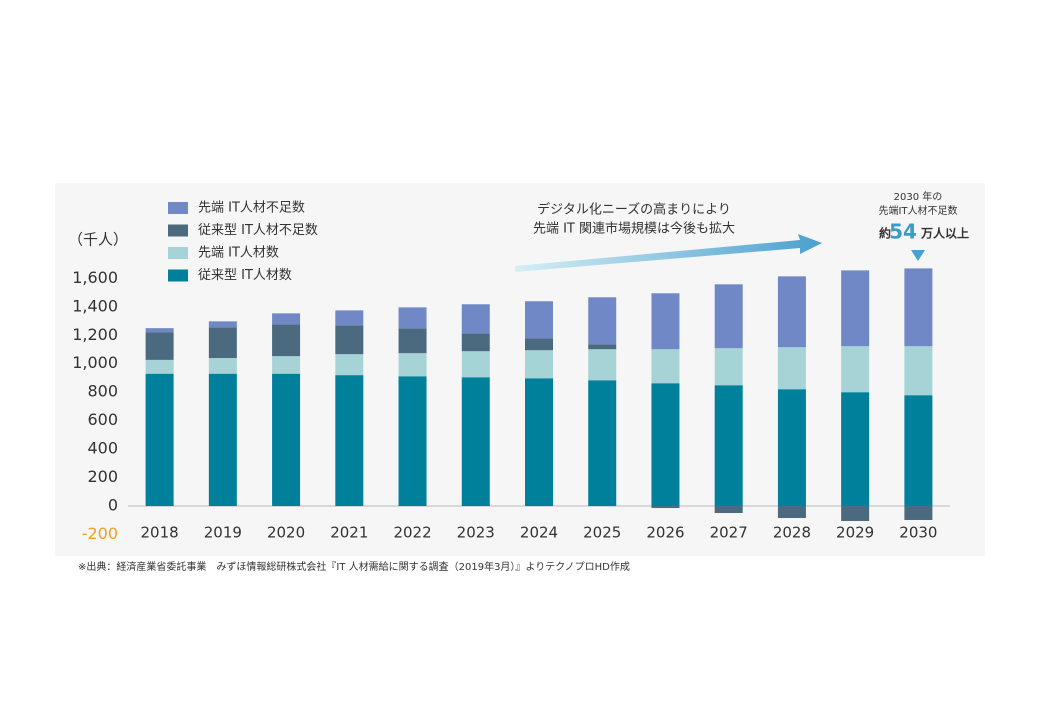 Image resolution: width=1040 pixels, height=724 pixels. I want to click on y-tick-label: 1,200, so click(95, 334).